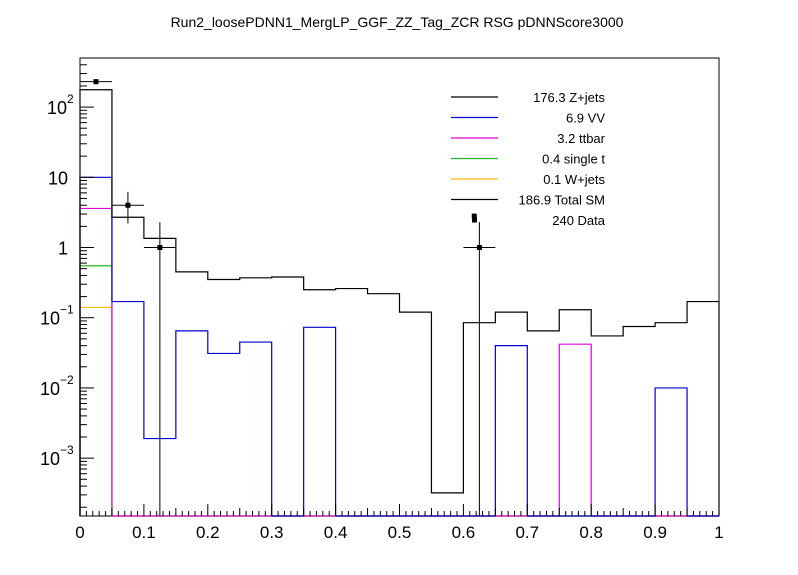 The width and height of the screenshot is (798, 575). Describe the element at coordinates (718, 532) in the screenshot. I see `x-tick-label: 1` at that location.